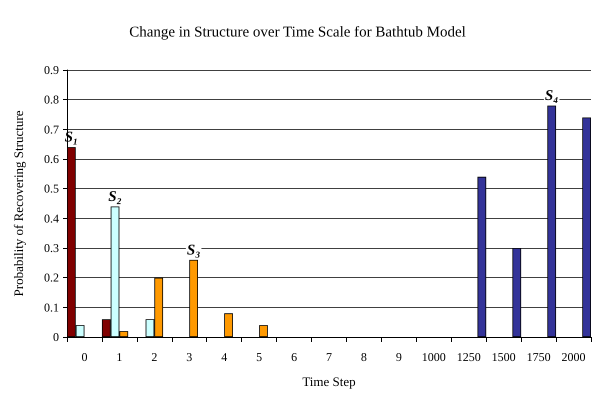 This screenshot has height=403, width=595. Describe the element at coordinates (51, 159) in the screenshot. I see `y-tick-label: 0.6` at that location.